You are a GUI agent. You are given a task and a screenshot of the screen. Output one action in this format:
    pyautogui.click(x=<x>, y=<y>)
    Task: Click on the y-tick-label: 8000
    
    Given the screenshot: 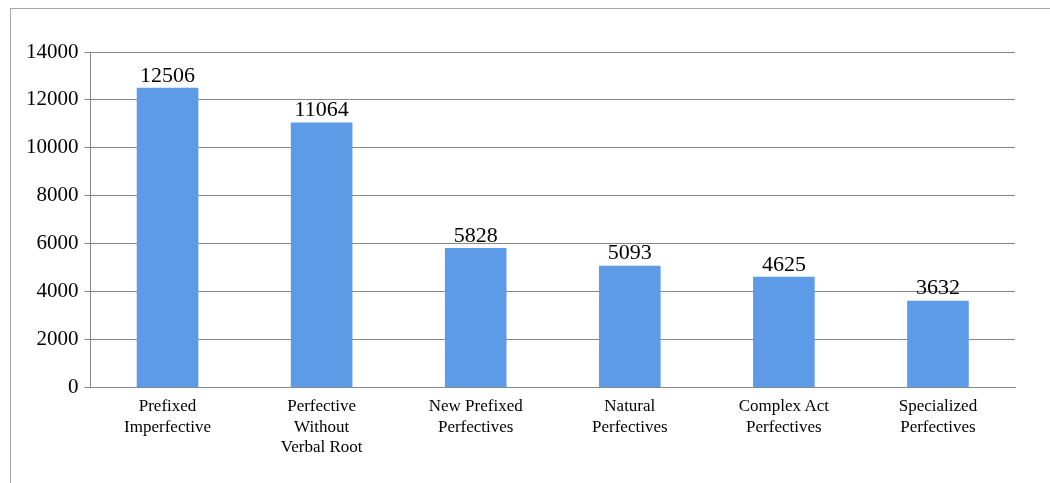 What is the action you would take?
    pyautogui.click(x=57, y=194)
    